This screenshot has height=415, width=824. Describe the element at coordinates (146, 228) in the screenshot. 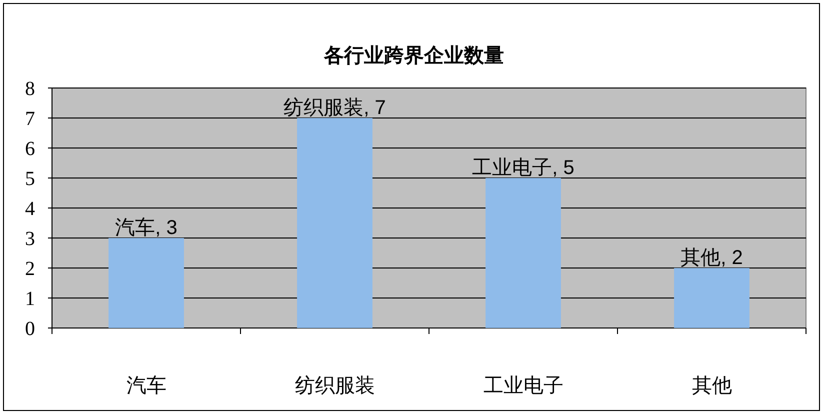

I see `data-label: 汽车, 3` at that location.